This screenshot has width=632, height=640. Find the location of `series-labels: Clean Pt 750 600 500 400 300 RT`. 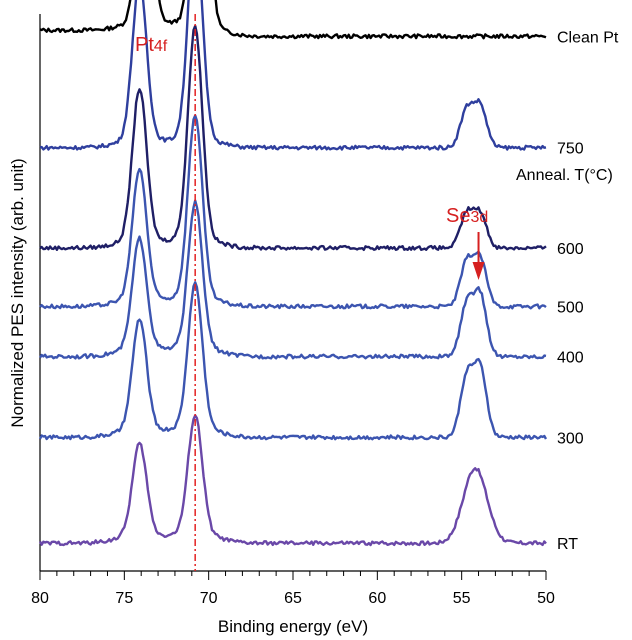

series-labels: Clean Pt 750 600 500 400 300 RT is located at coordinates (588, 291).